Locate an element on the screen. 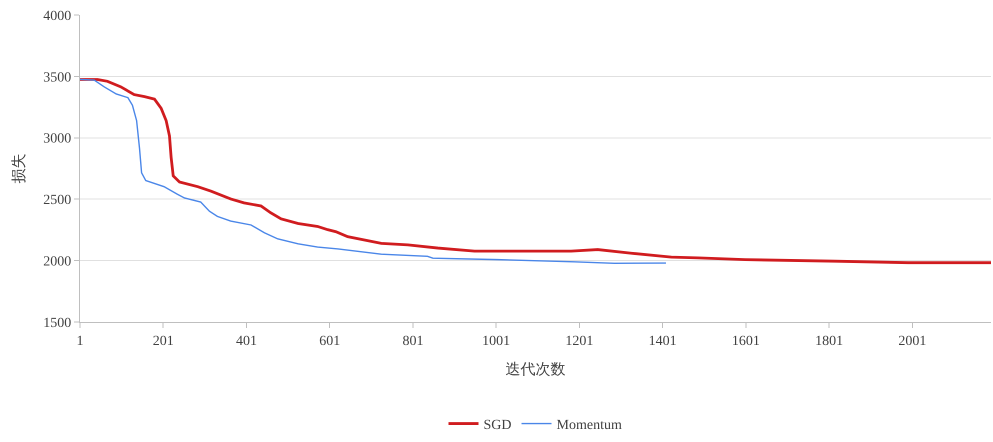  x-tick-label: 1201 is located at coordinates (579, 341).